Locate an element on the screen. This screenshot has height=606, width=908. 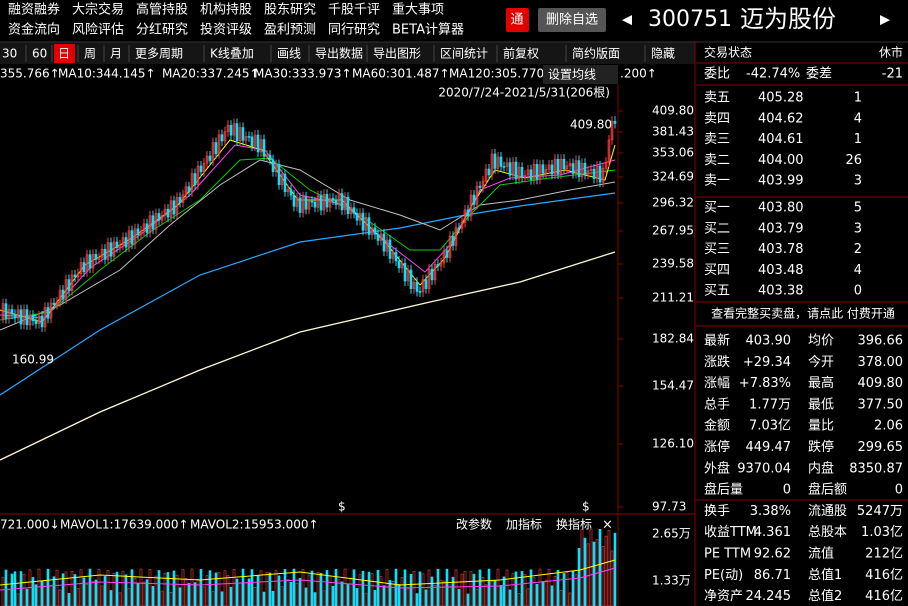
toolbar-item: 导出图形 is located at coordinates (397, 54).